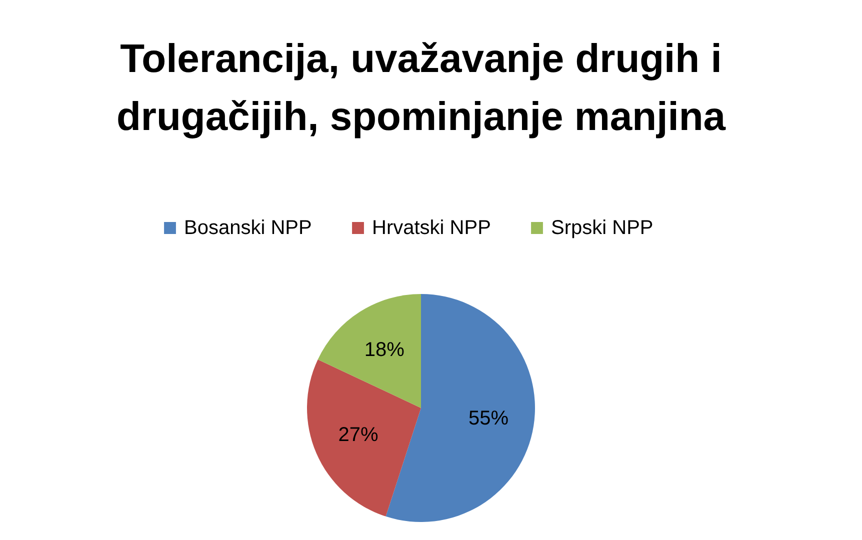 Image resolution: width=862 pixels, height=540 pixels. What do you see at coordinates (384, 350) in the screenshot?
I see `data-label: 18%` at bounding box center [384, 350].